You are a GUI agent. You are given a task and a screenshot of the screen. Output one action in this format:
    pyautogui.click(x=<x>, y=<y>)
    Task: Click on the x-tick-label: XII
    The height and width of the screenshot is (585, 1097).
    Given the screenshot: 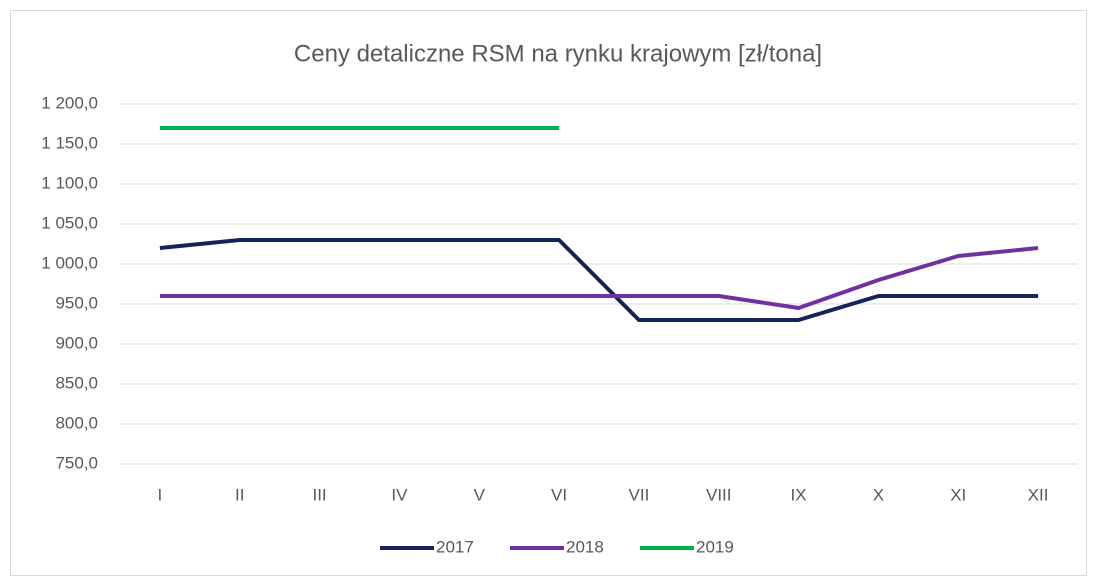 What is the action you would take?
    pyautogui.click(x=1038, y=494)
    